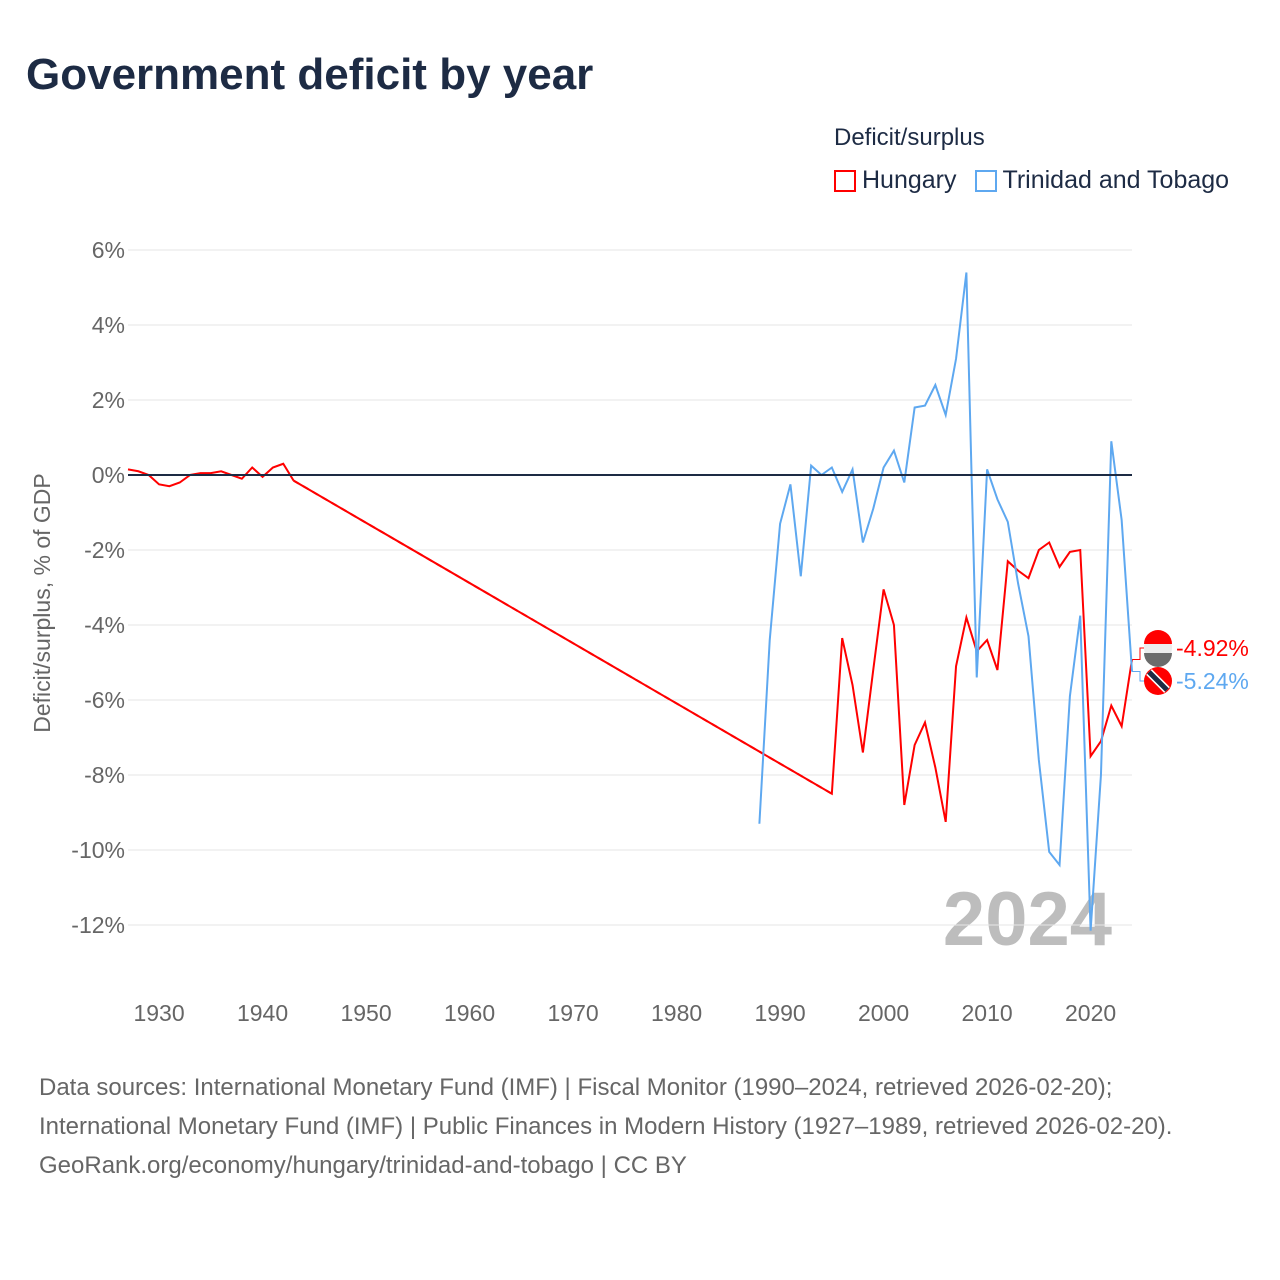 The image size is (1280, 1280). I want to click on x-tick-label: 1930, so click(158, 1013).